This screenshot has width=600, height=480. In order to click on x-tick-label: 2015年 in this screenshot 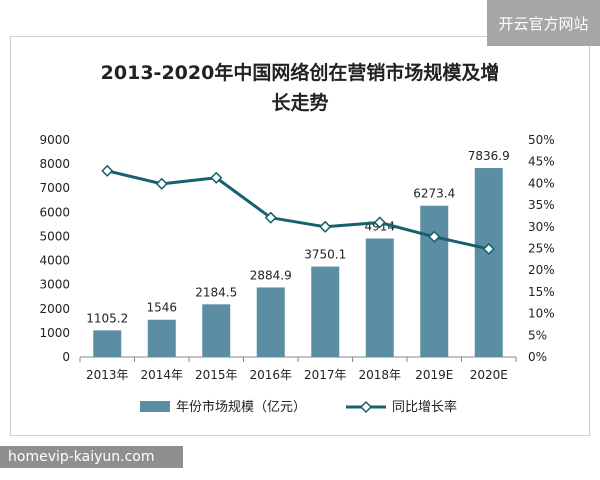, I will do `click(216, 375)`.